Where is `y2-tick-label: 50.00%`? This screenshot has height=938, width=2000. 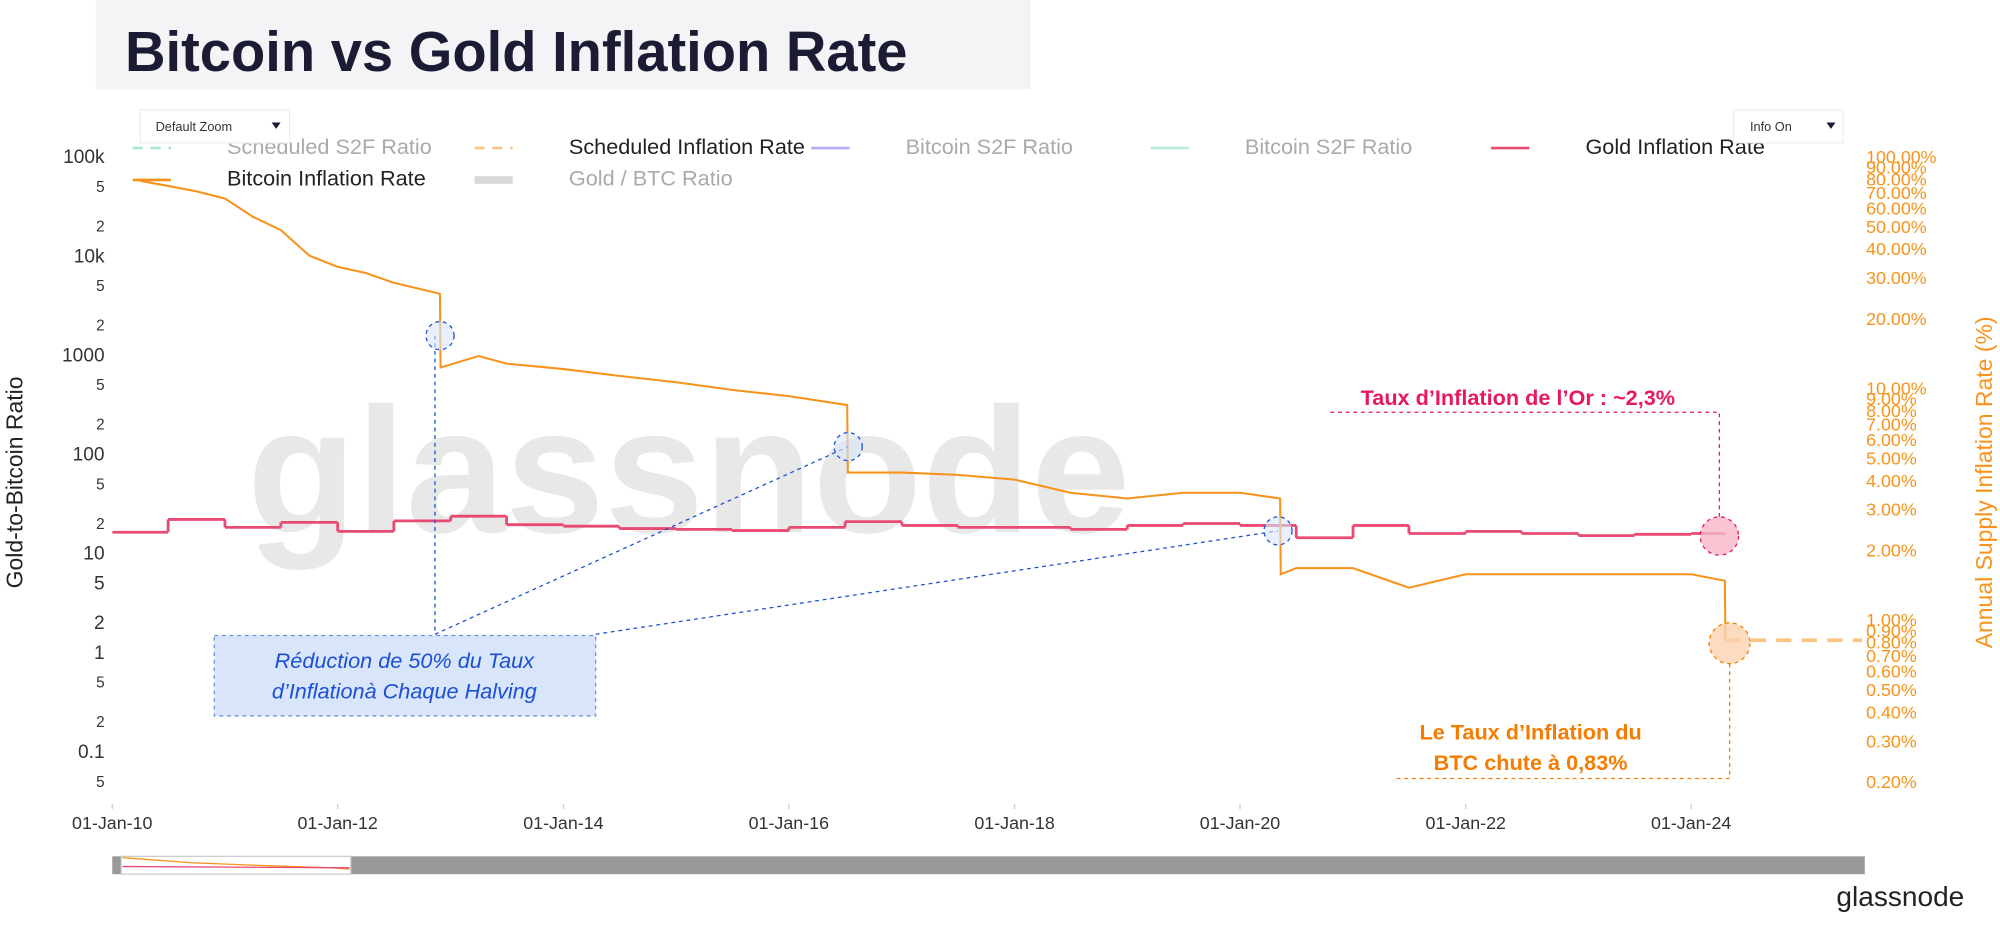
y2-tick-label: 50.00% is located at coordinates (1896, 227).